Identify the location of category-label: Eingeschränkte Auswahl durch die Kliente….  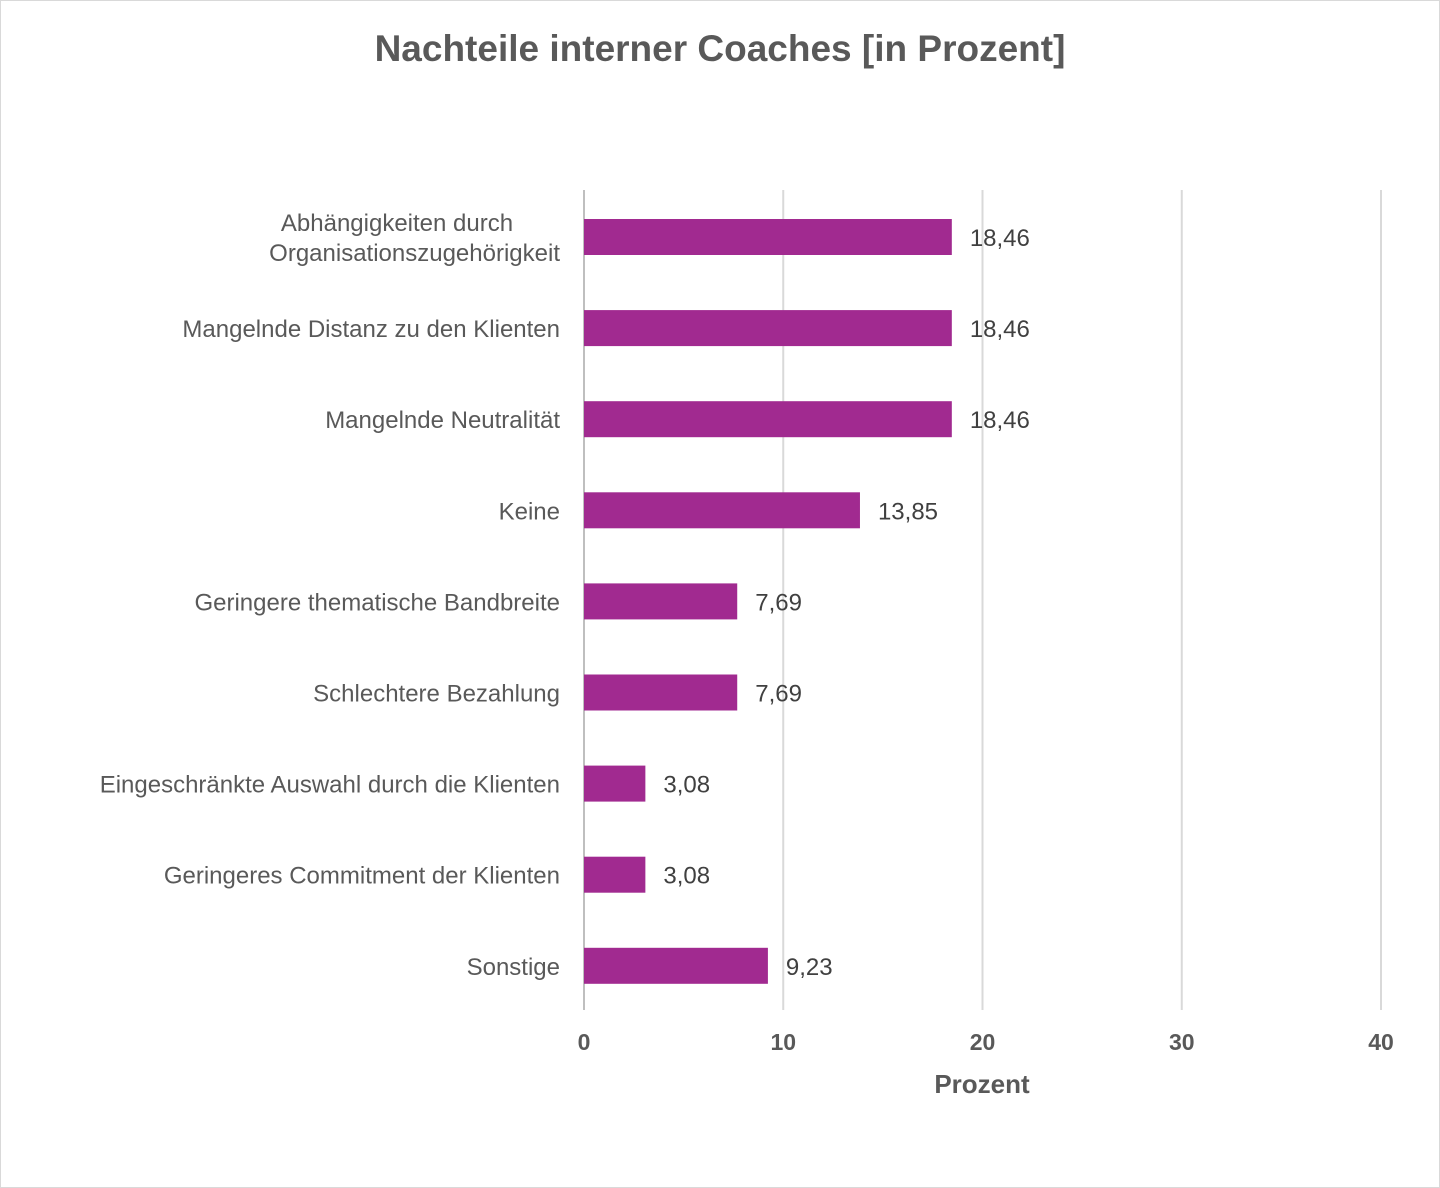
(330, 785).